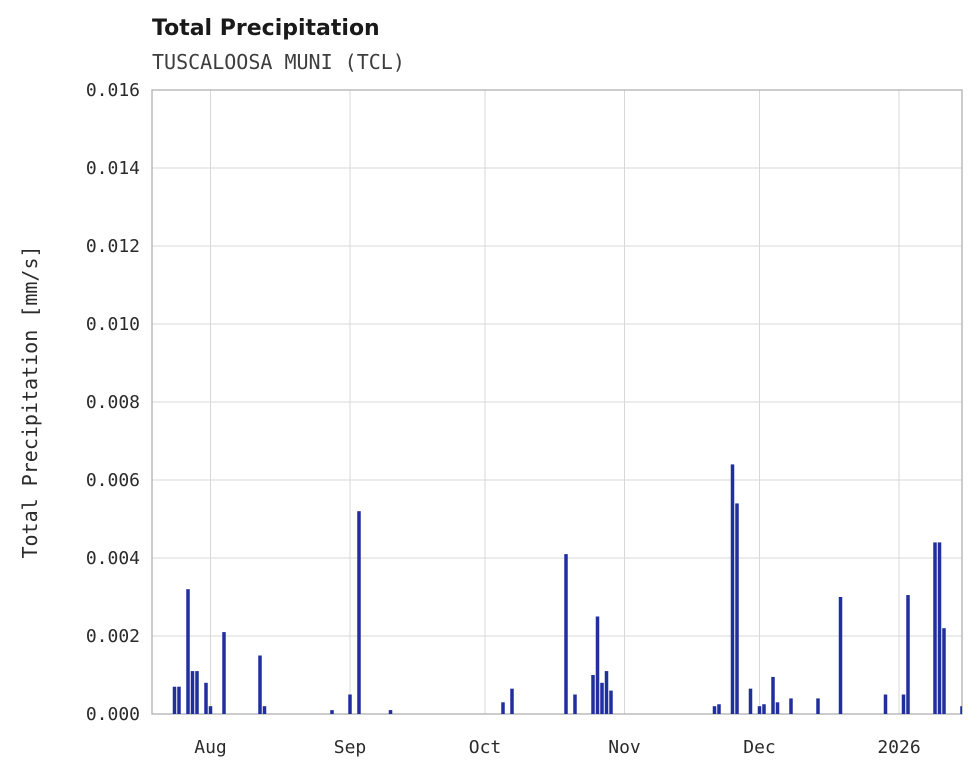 The width and height of the screenshot is (980, 780). What do you see at coordinates (113, 480) in the screenshot?
I see `y-tick-label: 0.006` at bounding box center [113, 480].